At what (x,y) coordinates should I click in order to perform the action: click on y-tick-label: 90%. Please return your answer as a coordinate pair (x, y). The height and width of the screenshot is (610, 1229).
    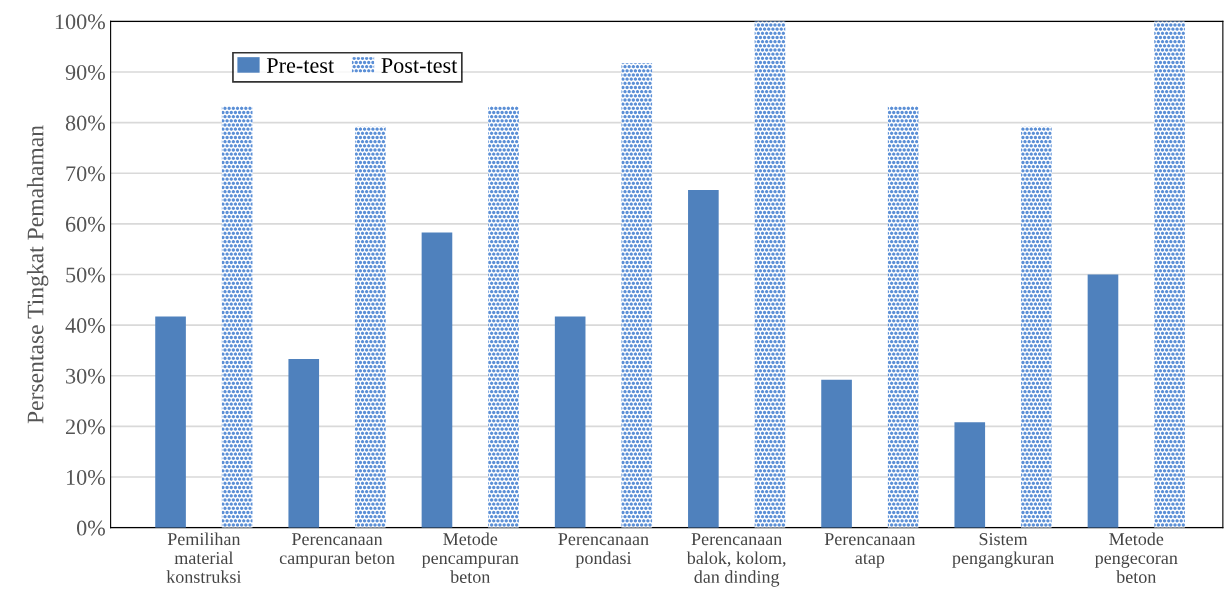
    Looking at the image, I should click on (85, 72).